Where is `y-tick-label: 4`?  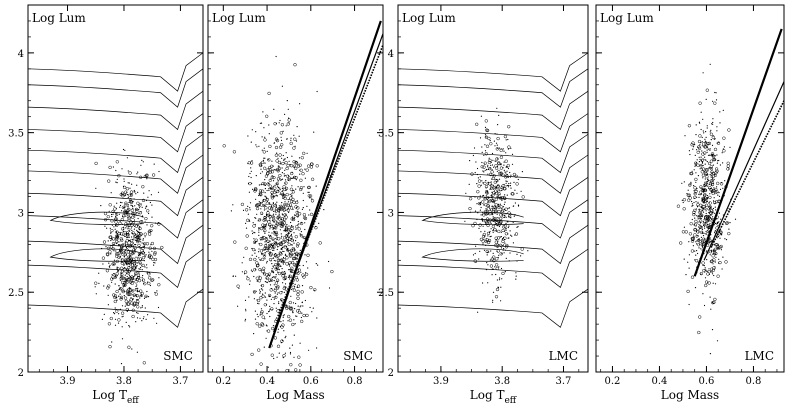
y-tick-label: 4 is located at coordinates (391, 54).